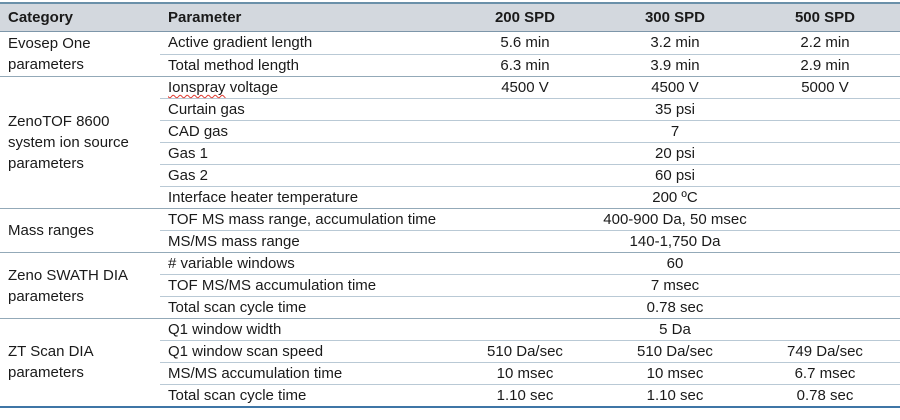  Describe the element at coordinates (675, 241) in the screenshot. I see `value-cell-all-spd: 140-1,750 Da` at that location.